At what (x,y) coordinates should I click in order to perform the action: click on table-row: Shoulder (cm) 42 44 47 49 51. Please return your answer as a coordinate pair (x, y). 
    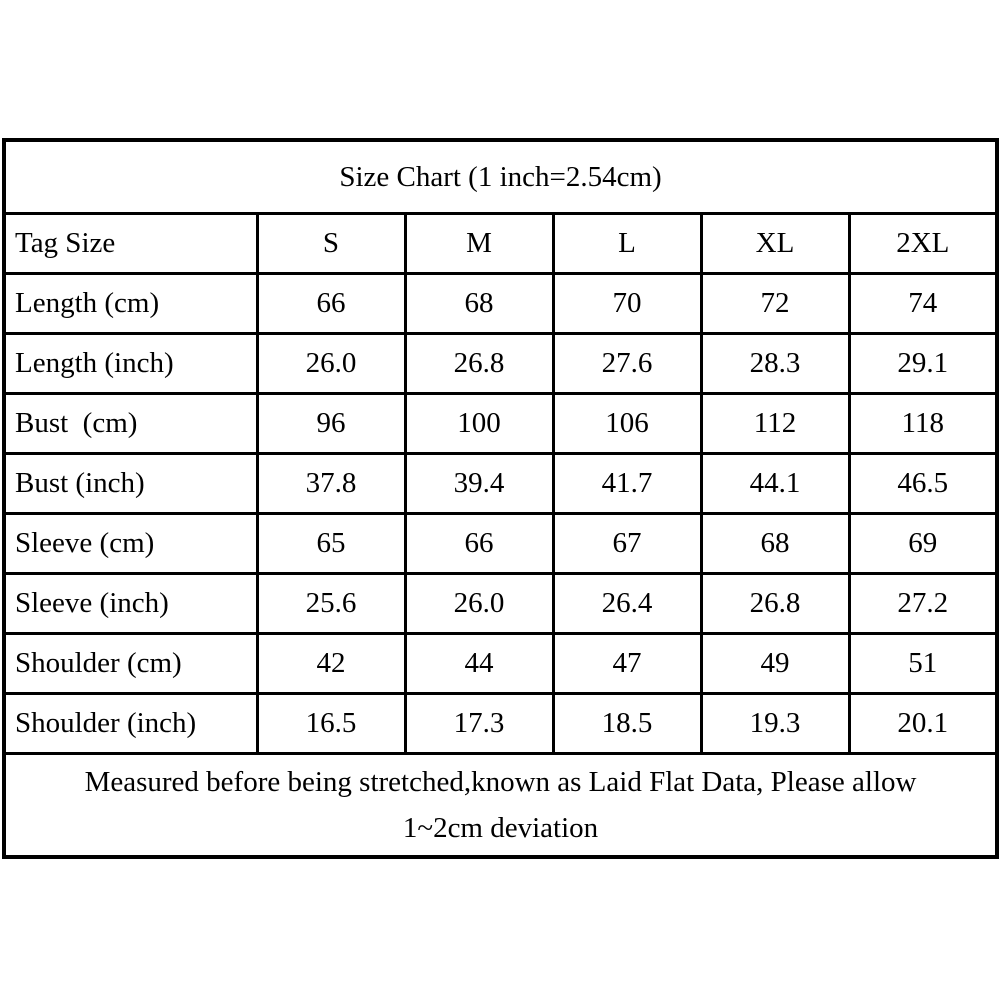
    Looking at the image, I should click on (500, 663).